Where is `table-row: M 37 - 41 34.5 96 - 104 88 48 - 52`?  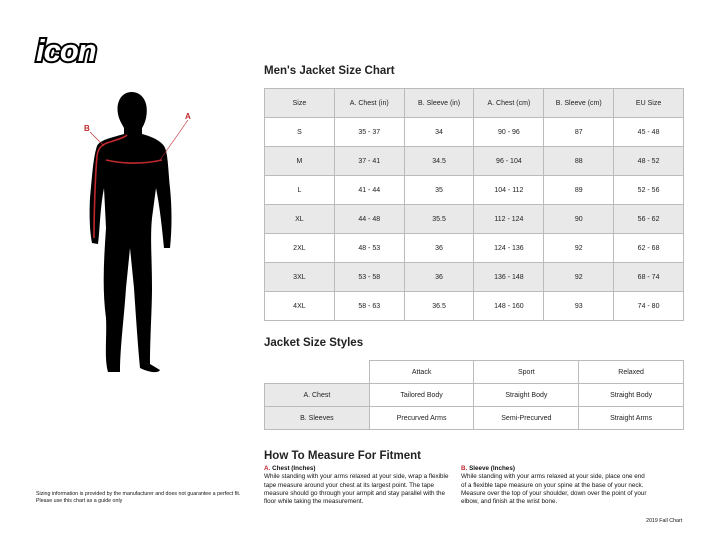 table-row: M 37 - 41 34.5 96 - 104 88 48 - 52 is located at coordinates (474, 161).